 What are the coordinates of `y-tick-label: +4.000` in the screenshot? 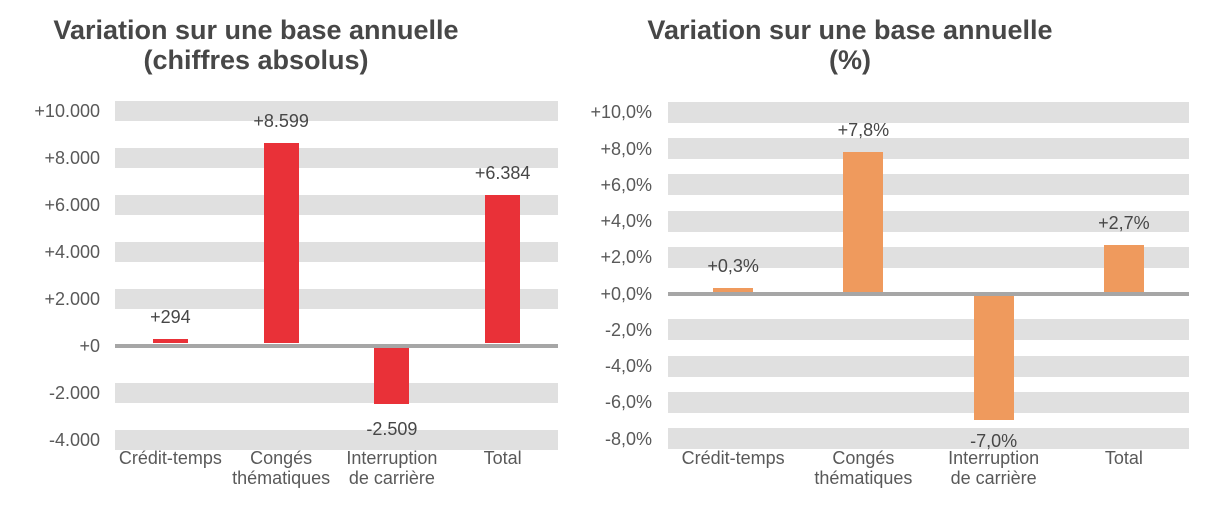 It's located at (72, 251).